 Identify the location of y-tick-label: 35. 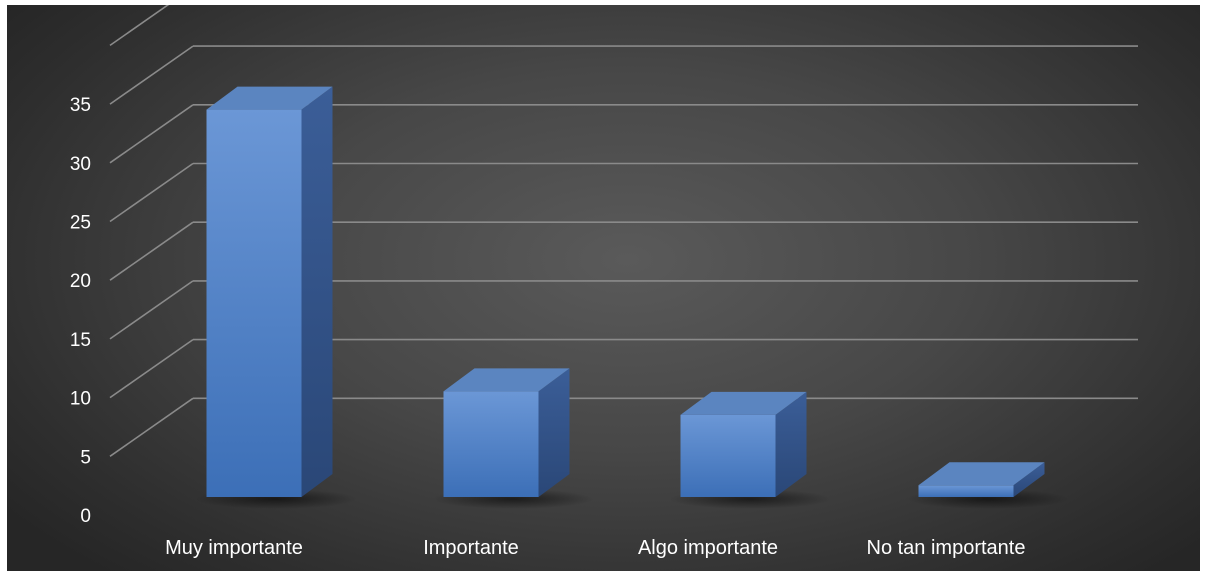
(80, 105).